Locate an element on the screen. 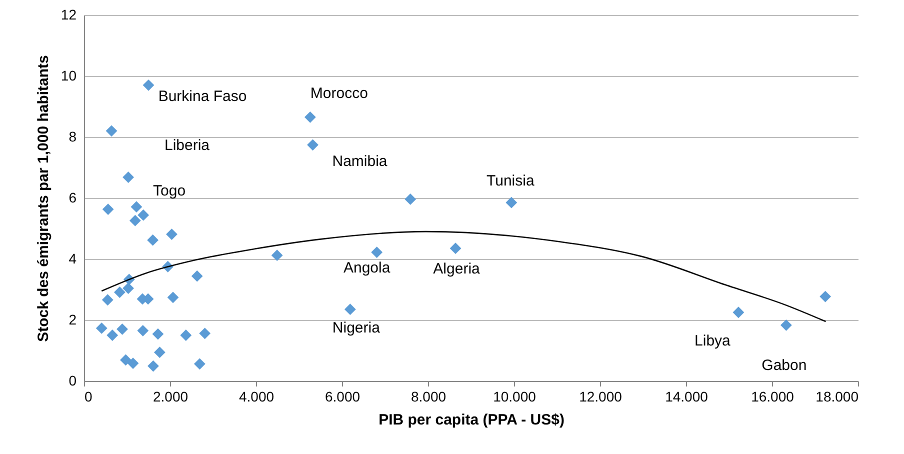 The image size is (904, 454). x-axis-title: PIB per capita (PPA - US$) is located at coordinates (471, 420).